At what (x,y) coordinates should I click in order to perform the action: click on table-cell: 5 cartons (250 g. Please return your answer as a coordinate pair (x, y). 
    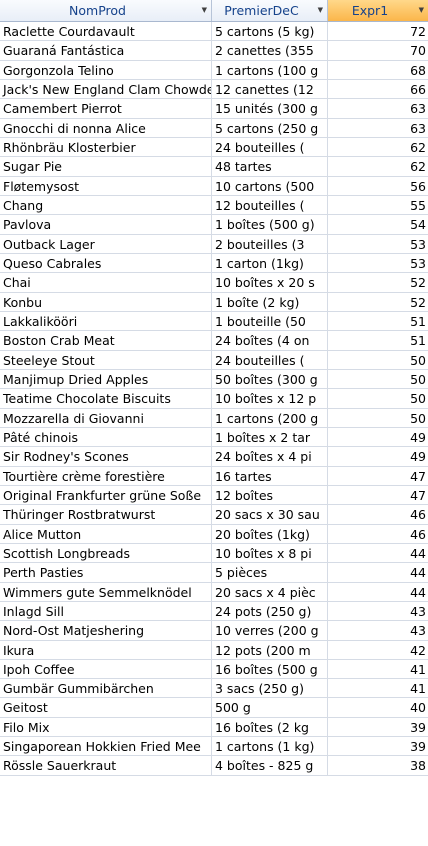
    Looking at the image, I should click on (270, 128).